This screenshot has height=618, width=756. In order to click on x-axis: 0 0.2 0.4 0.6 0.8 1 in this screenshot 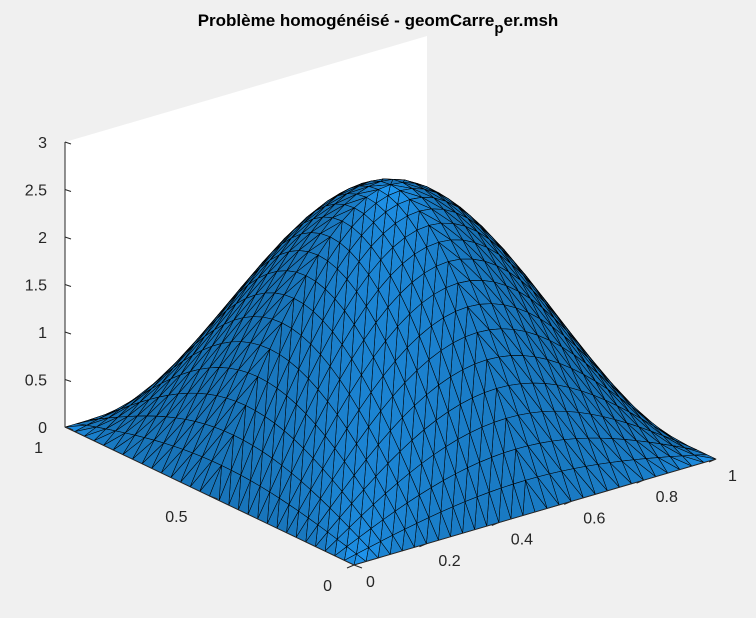, I will do `click(541, 524)`.